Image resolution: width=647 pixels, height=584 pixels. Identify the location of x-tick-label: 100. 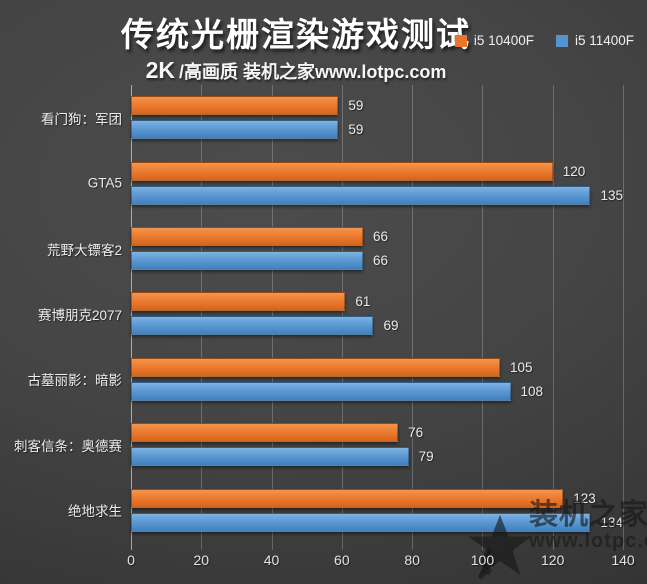
(482, 560).